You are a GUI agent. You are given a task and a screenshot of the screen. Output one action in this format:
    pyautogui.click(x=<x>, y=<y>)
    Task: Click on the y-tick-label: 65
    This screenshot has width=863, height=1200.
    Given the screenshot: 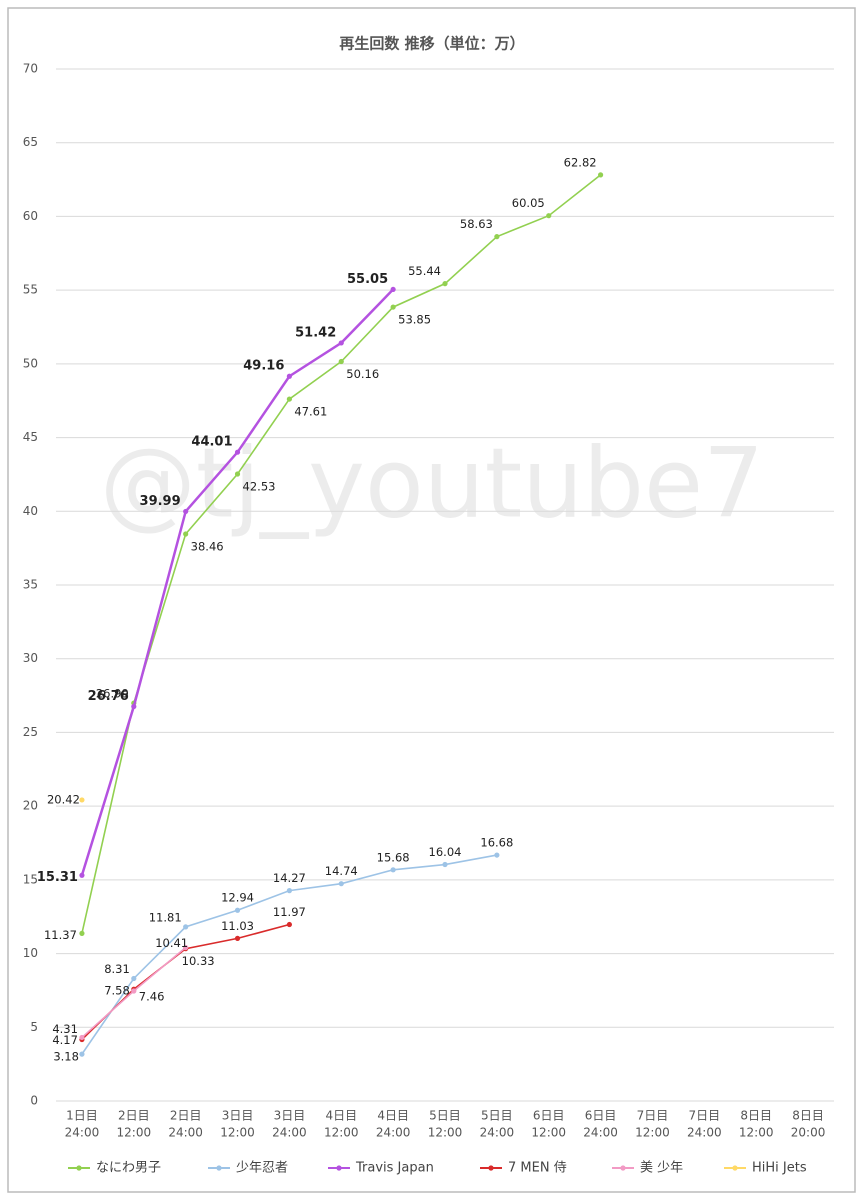 What is the action you would take?
    pyautogui.click(x=30, y=142)
    